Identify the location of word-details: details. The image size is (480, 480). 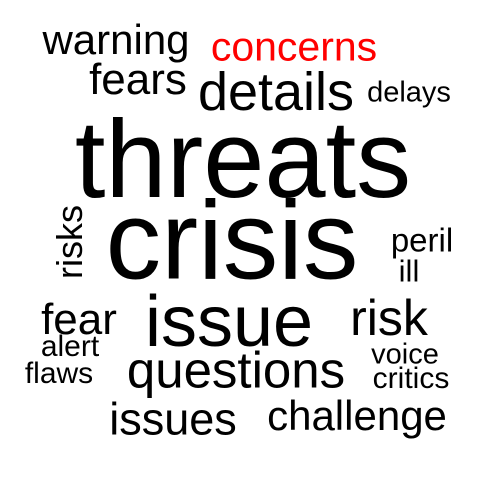
(276, 92).